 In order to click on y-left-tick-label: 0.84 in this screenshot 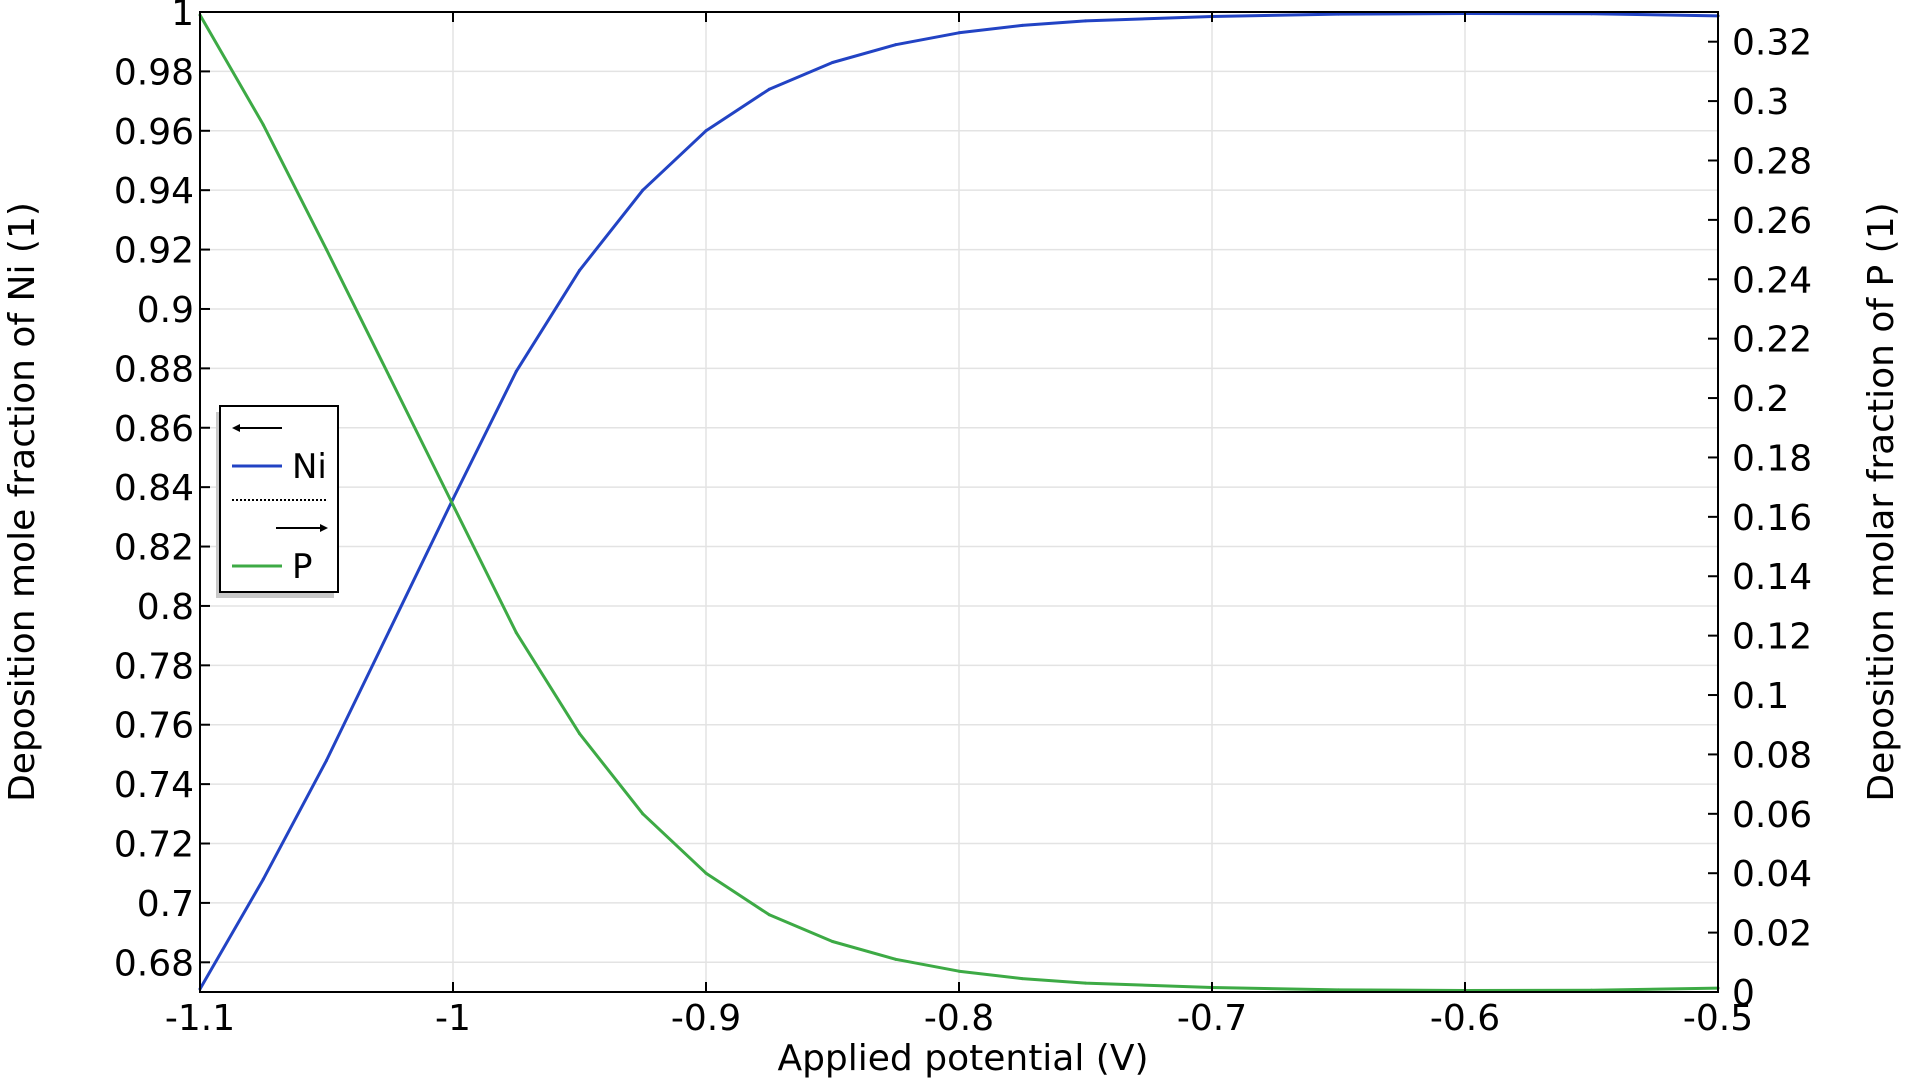, I will do `click(154, 488)`.